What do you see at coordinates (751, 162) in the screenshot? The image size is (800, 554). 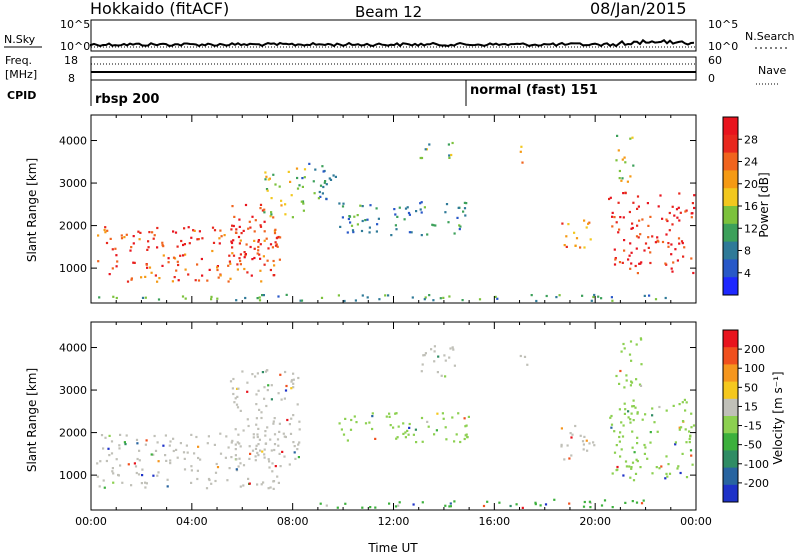 I see `colorbar-tick-label: 24` at bounding box center [751, 162].